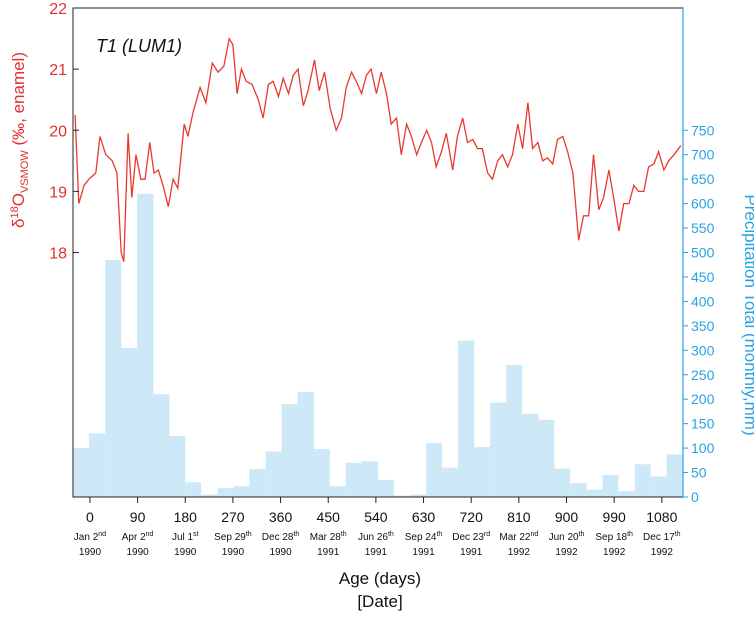 This screenshot has height=618, width=754. I want to click on x-tick-label: 0, so click(90, 517).